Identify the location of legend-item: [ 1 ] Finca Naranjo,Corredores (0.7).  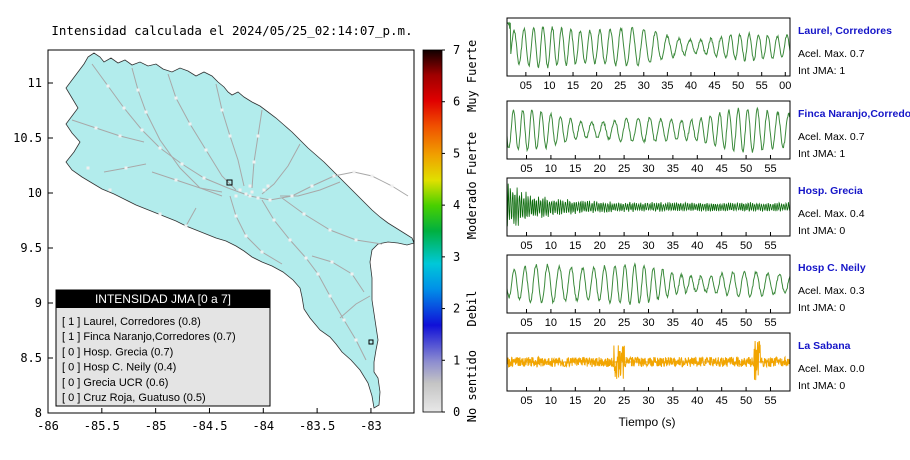
(149, 337).